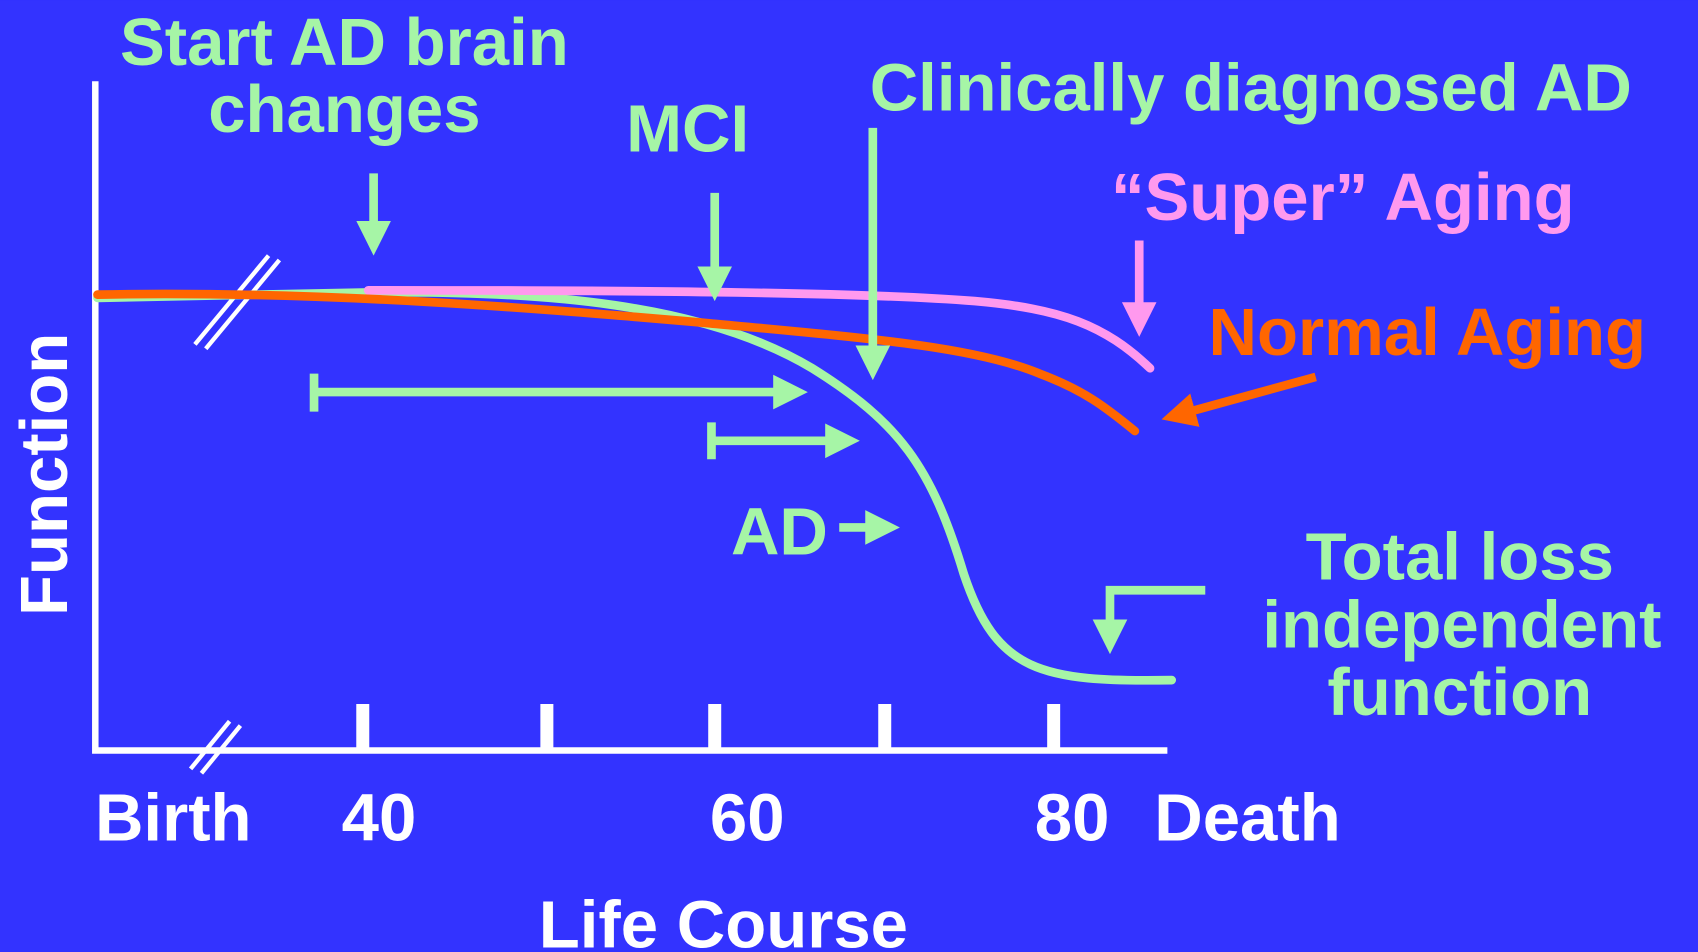 The height and width of the screenshot is (952, 1698). I want to click on annotation: AD, so click(779, 532).